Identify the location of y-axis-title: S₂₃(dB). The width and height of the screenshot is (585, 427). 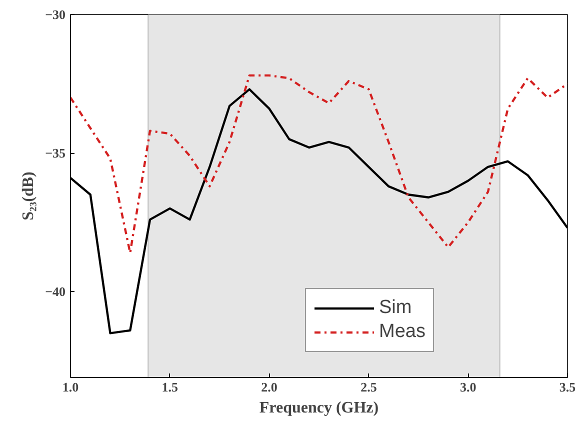
(29, 196).